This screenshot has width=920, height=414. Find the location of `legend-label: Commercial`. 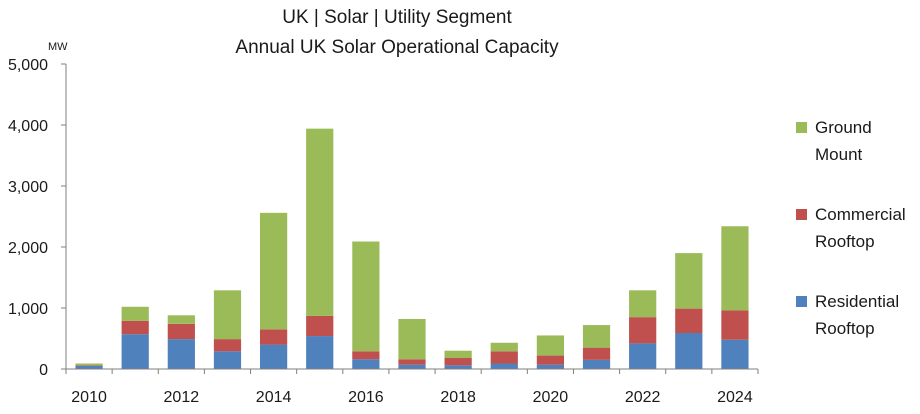

legend-label: Commercial is located at coordinates (860, 214).